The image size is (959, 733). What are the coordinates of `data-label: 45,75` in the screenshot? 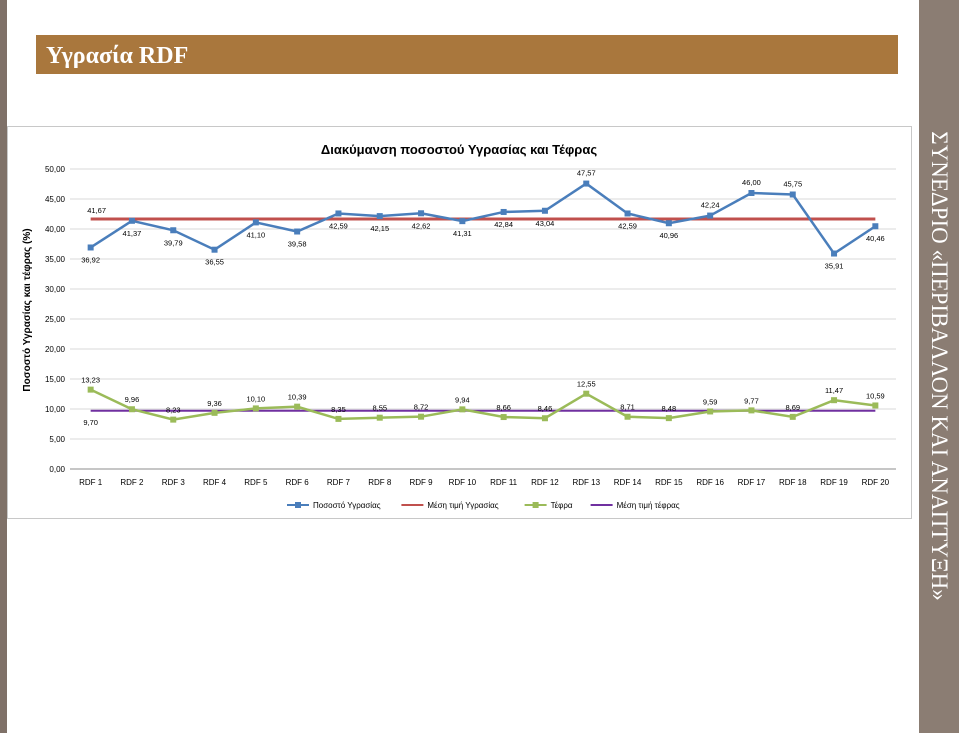 It's located at (792, 184).